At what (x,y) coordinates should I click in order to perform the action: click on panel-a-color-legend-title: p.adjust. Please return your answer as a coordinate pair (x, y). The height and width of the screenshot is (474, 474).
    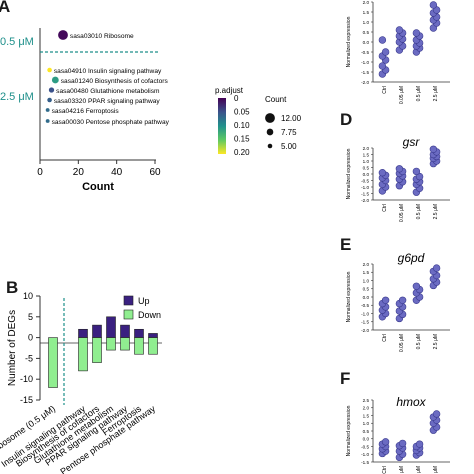
    Looking at the image, I should click on (229, 90).